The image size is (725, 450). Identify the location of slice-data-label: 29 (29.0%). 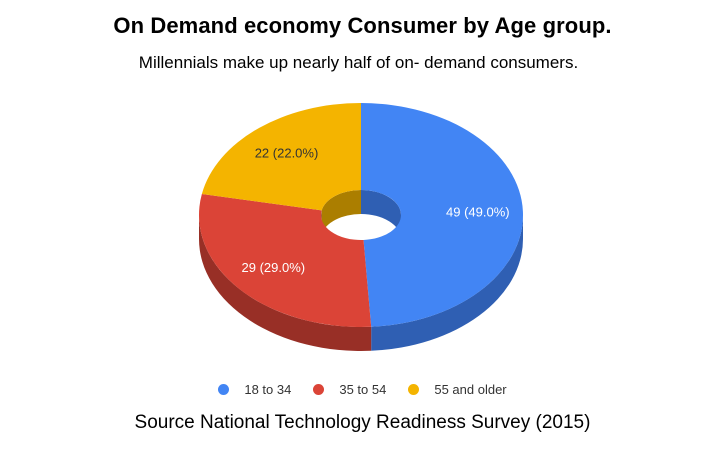
(274, 267).